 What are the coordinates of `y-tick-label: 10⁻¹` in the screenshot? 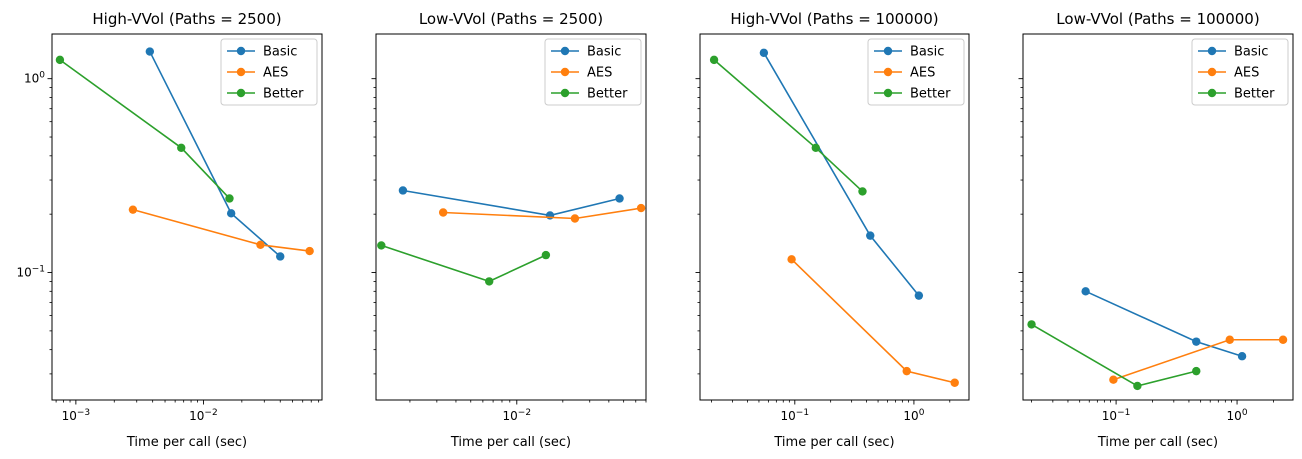 It's located at (30, 272).